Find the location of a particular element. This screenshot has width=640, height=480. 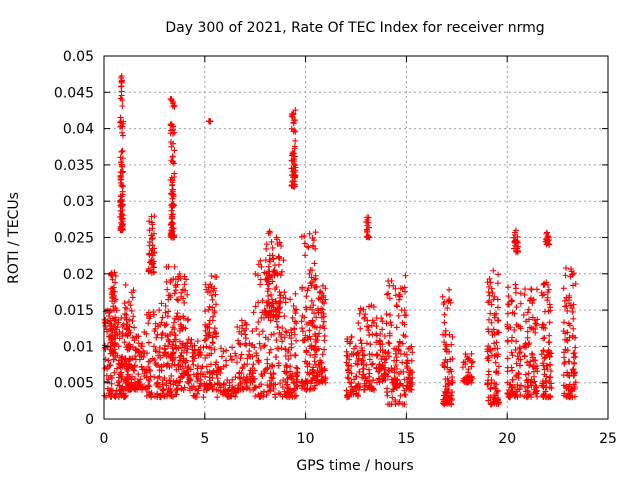

y-tick-label: 0.03 is located at coordinates (78, 202).